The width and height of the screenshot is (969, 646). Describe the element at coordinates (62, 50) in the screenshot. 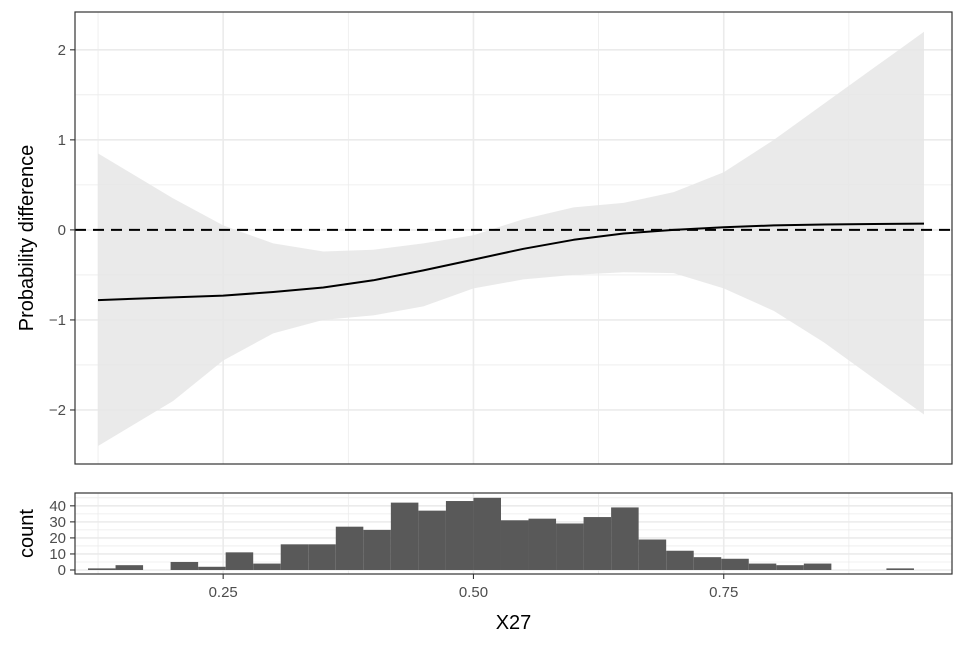

I see `y-tick-label: 2` at that location.